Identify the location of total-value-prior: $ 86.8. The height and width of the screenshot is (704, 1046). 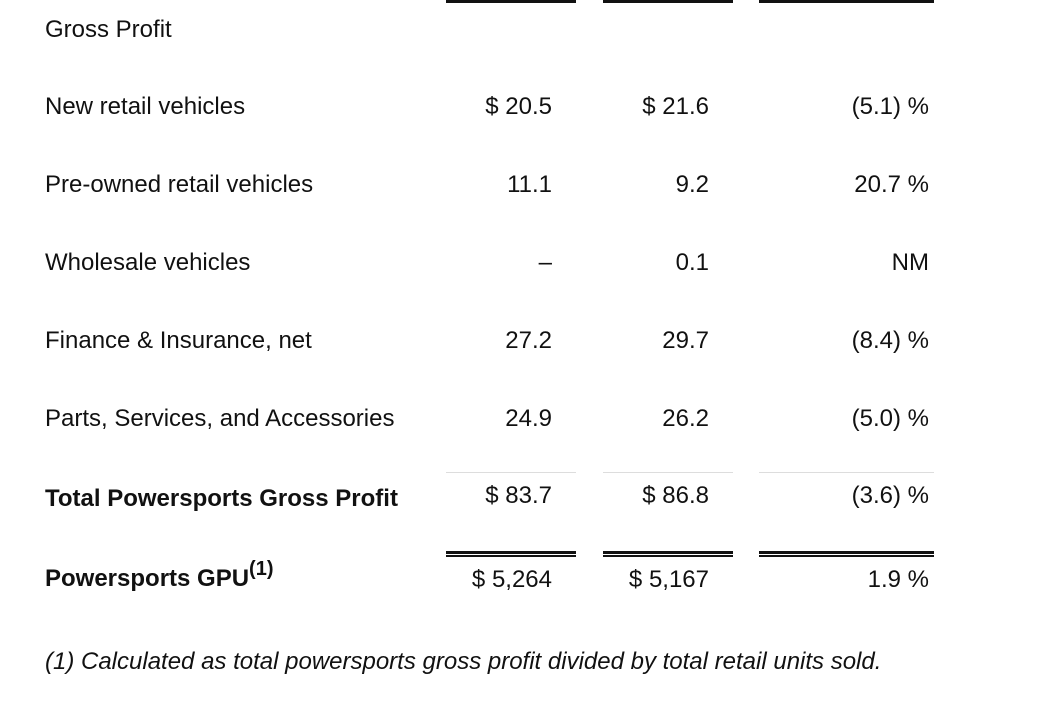
(675, 495).